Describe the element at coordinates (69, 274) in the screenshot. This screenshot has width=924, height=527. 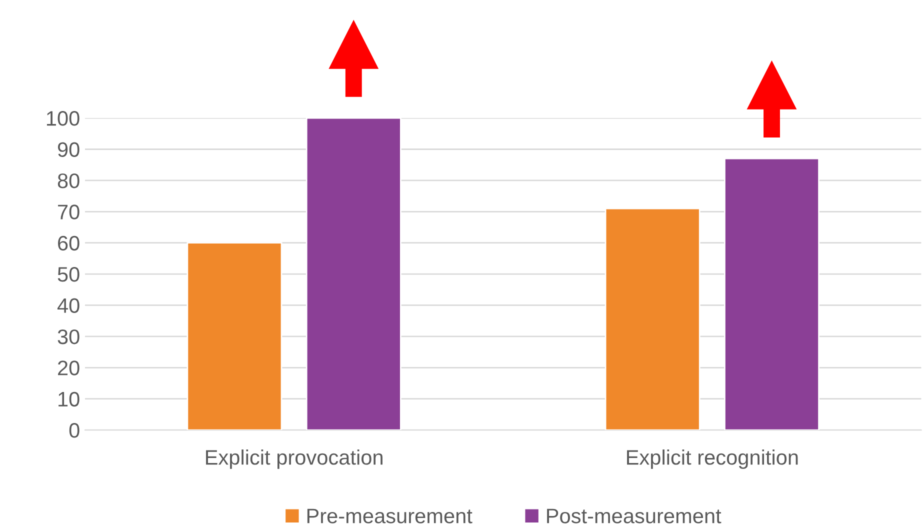
I see `y-tick-label: 50` at that location.